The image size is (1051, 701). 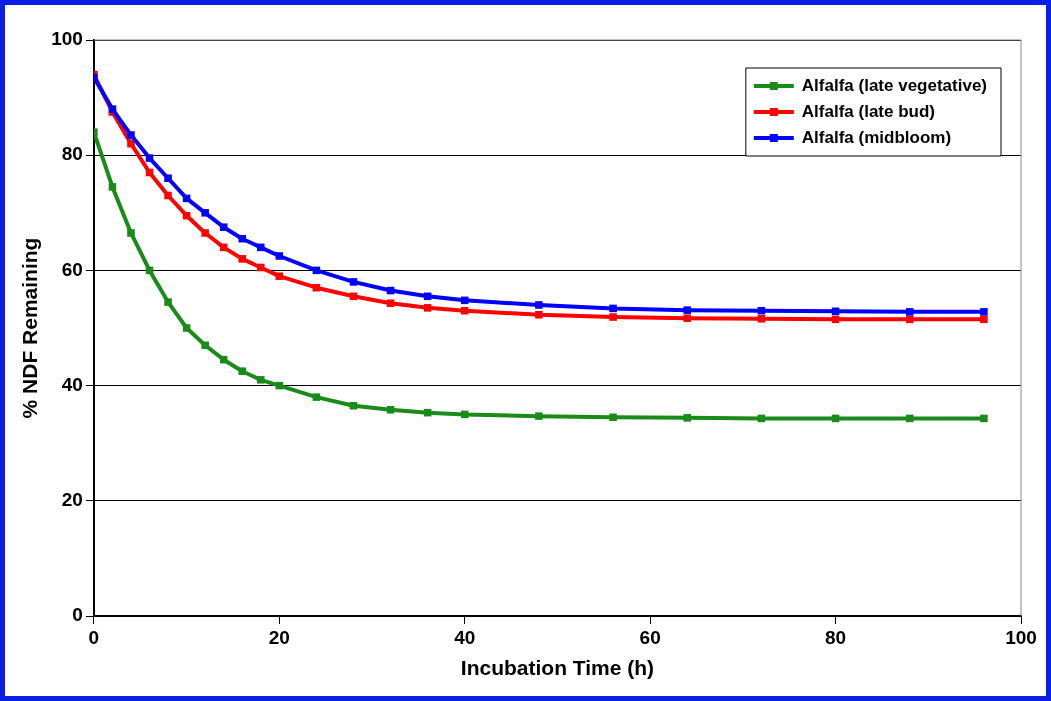 What do you see at coordinates (868, 111) in the screenshot?
I see `legend-label: Alfalfa (late bud)` at bounding box center [868, 111].